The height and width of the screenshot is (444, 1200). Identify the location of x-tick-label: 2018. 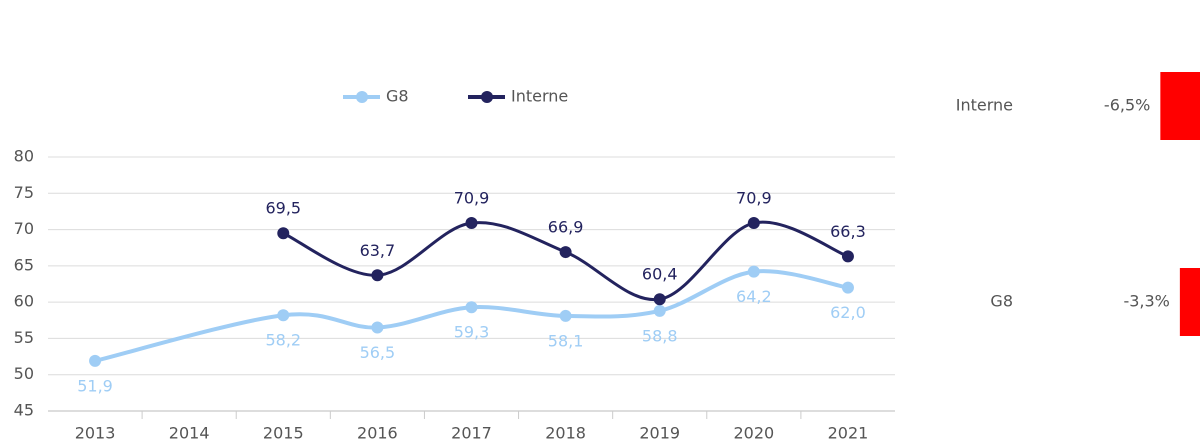
(565, 433).